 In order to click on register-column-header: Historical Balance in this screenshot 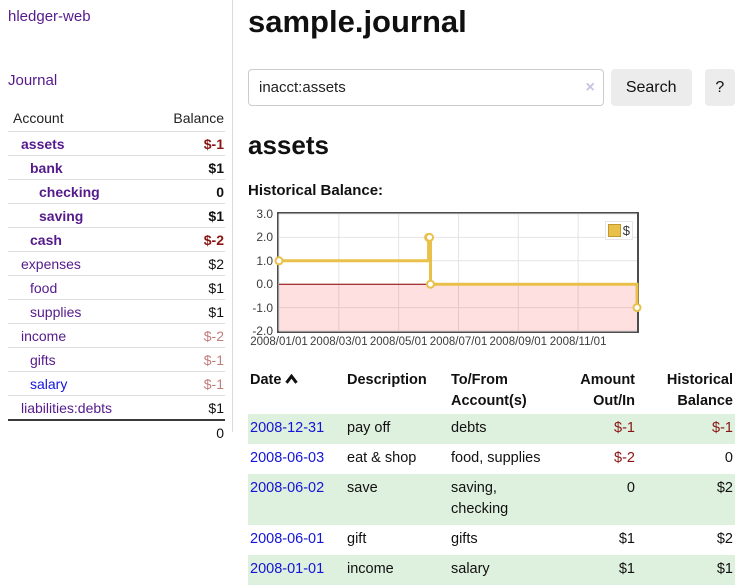, I will do `click(686, 391)`.